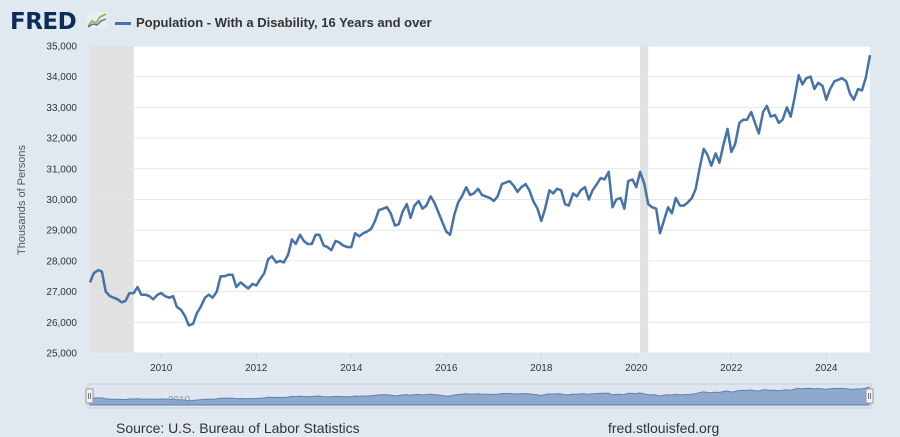 This screenshot has width=900, height=437. I want to click on x-tick-label: 2010, so click(161, 368).